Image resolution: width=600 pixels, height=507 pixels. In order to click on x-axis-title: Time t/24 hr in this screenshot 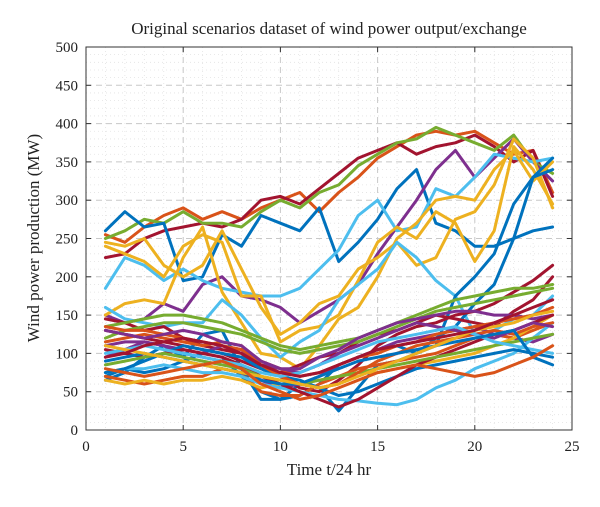, I will do `click(329, 469)`.